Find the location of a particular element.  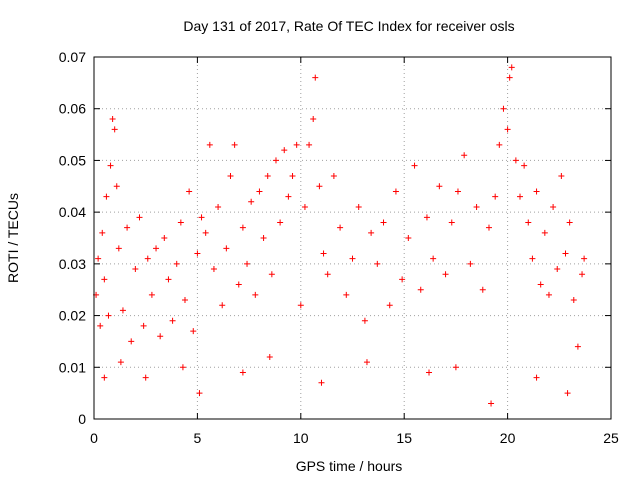

x-tick-label: 25 is located at coordinates (611, 438).